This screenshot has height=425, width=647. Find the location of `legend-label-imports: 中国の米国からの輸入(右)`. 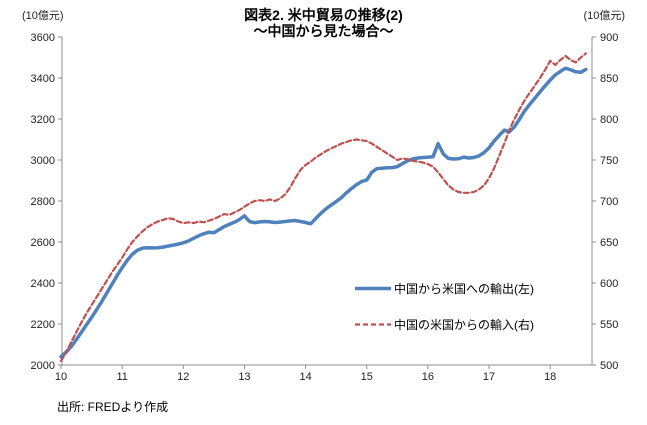

legend-label-imports: 中国の米国からの輸入(右) is located at coordinates (464, 325).